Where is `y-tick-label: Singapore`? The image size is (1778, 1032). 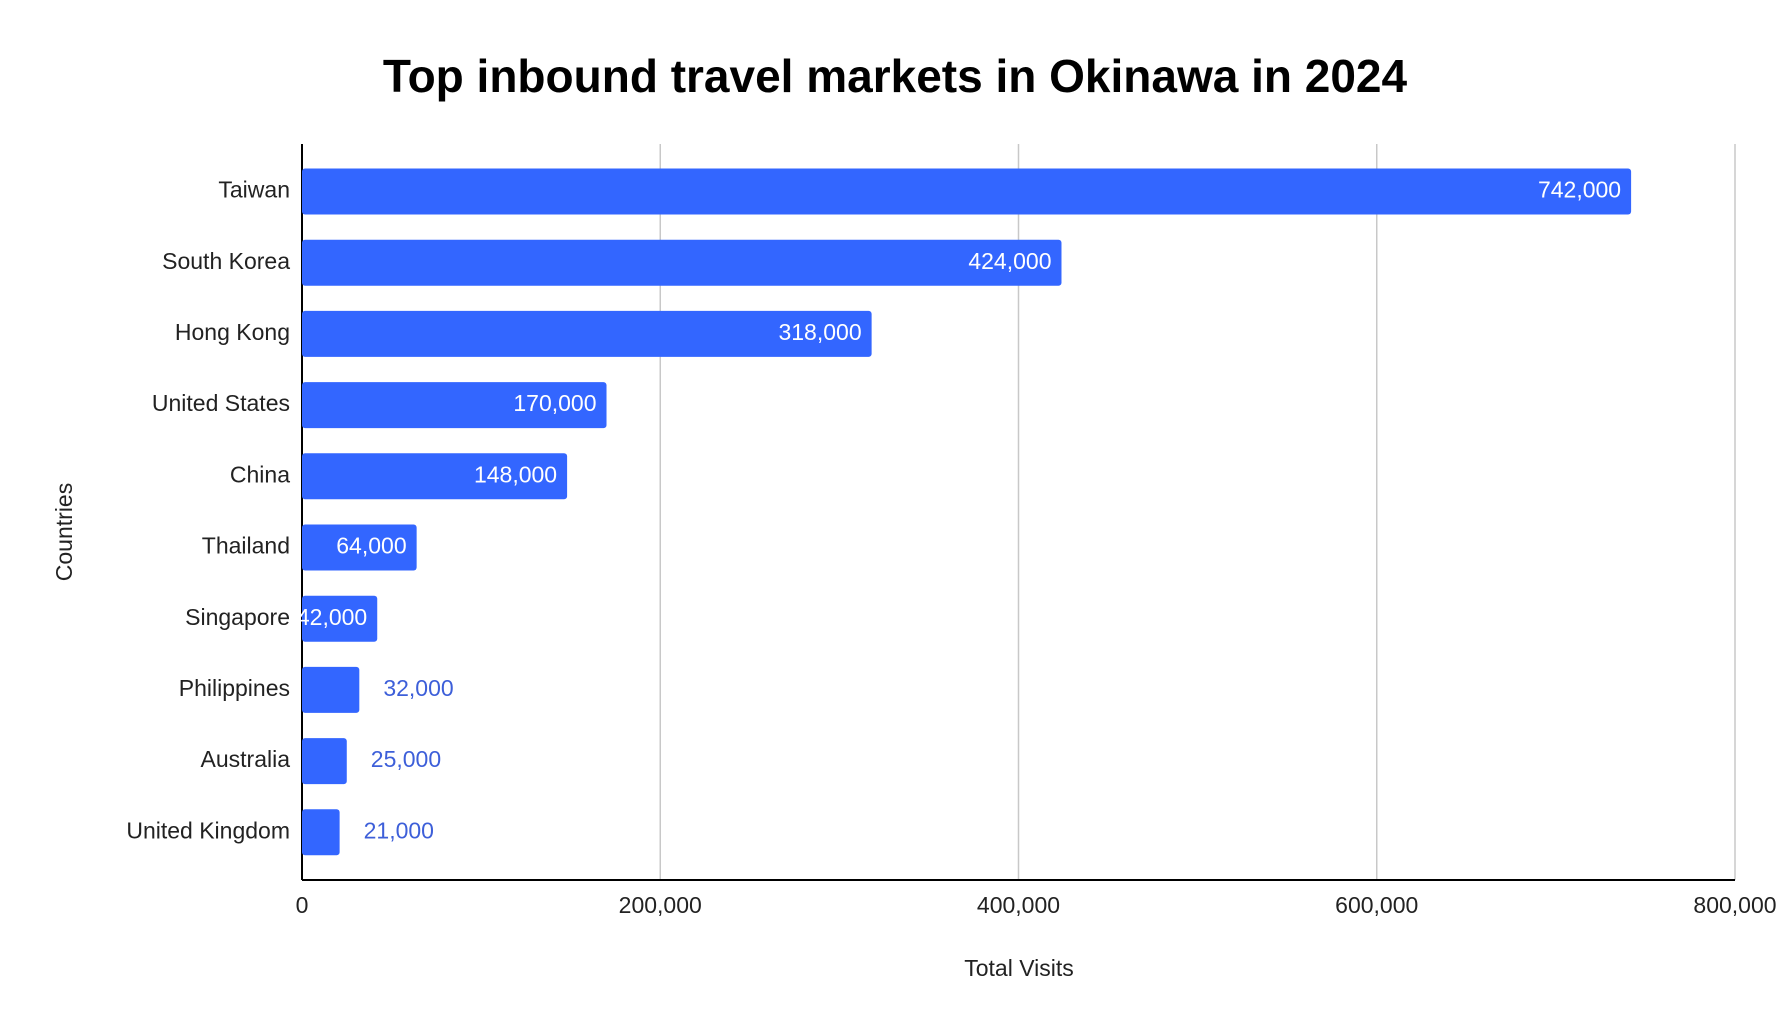
y-tick-label: Singapore is located at coordinates (237, 617).